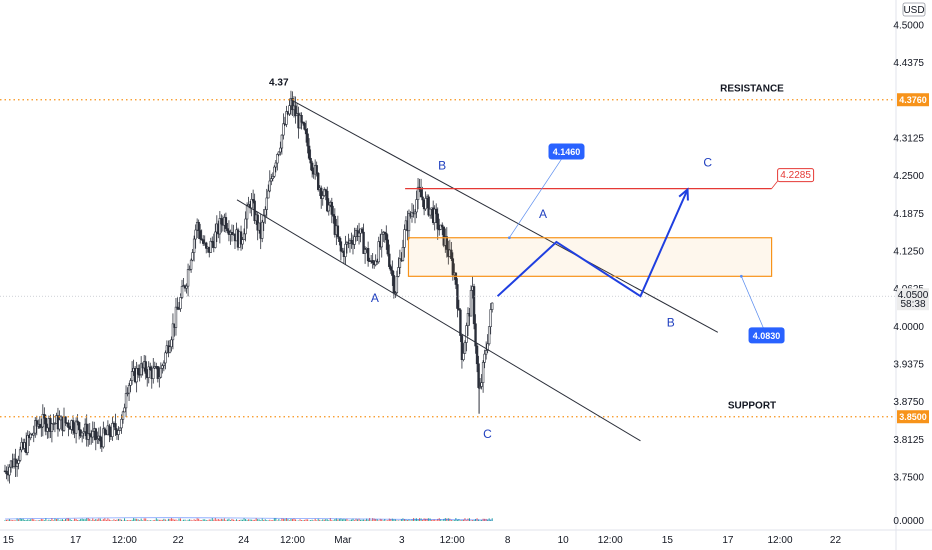  I want to click on x-tick-label: 3, so click(402, 540).